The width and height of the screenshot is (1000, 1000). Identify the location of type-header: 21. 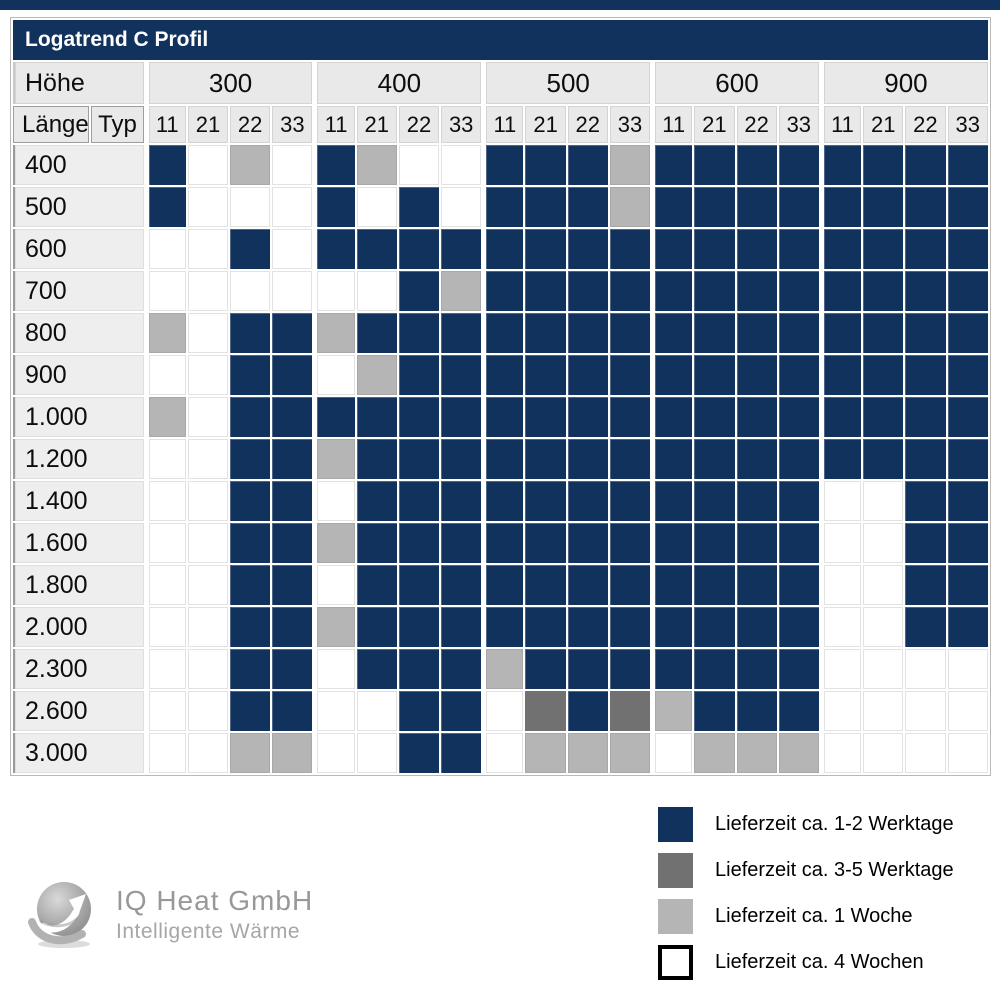
(883, 124).